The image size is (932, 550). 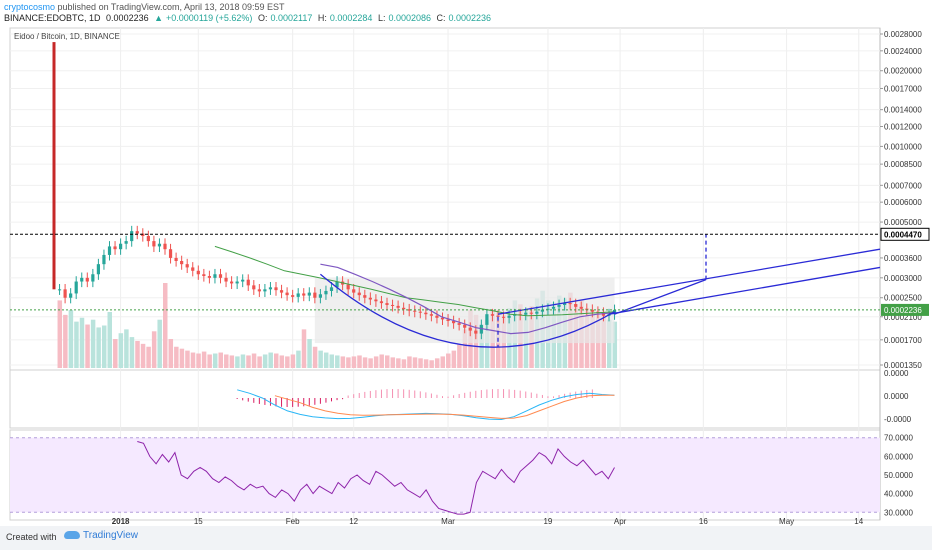 I want to click on author-link: cryptocosmo, so click(x=30, y=7).